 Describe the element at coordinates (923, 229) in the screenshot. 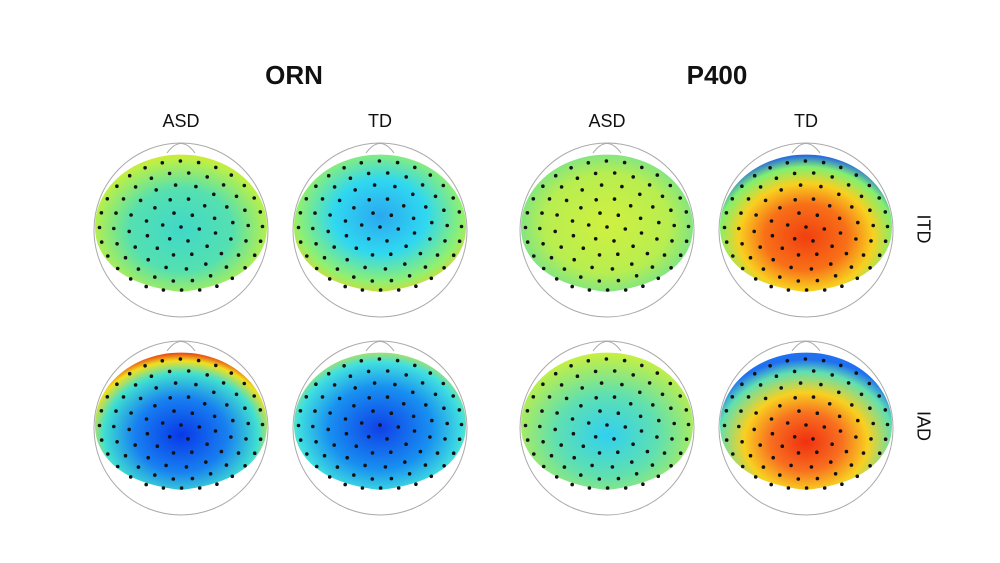

I see `row-label: ITD` at that location.